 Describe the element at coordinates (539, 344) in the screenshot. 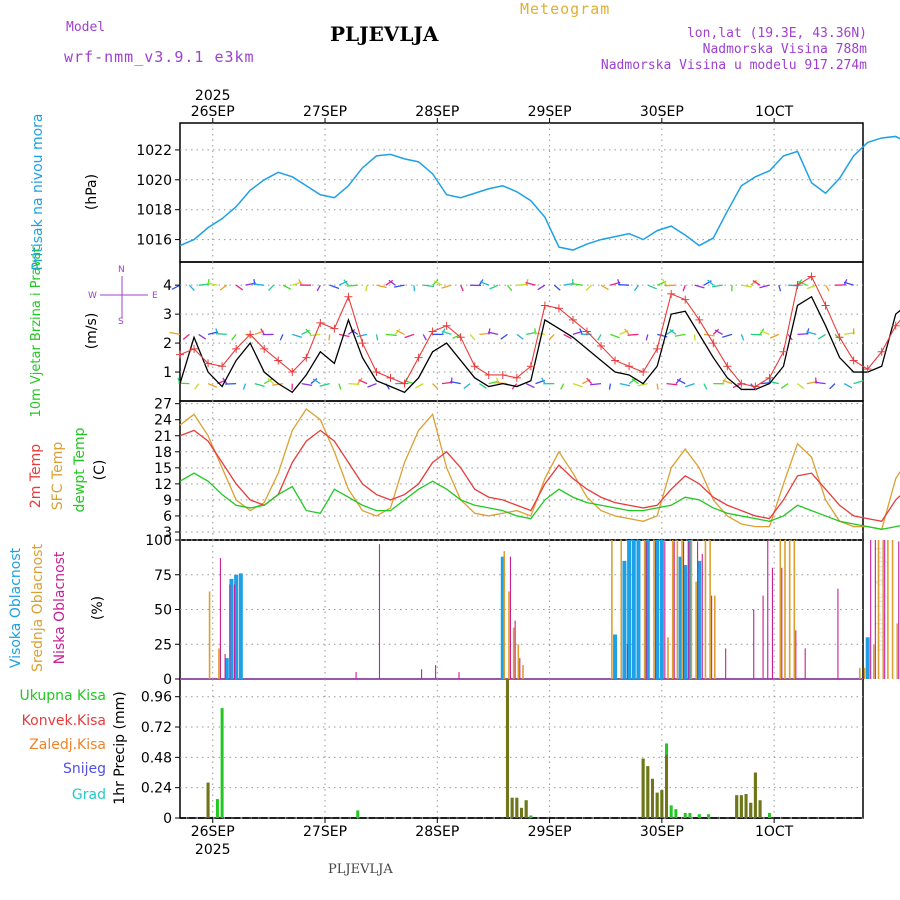

I see `wind-speed-line` at that location.